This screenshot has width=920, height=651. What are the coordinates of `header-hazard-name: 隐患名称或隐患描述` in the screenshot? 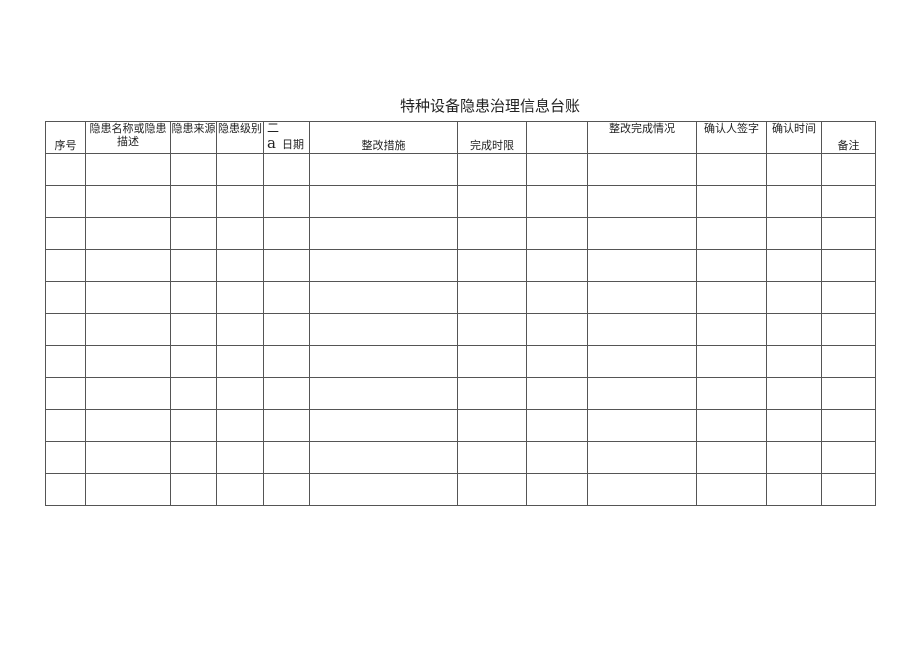 It's located at (128, 137).